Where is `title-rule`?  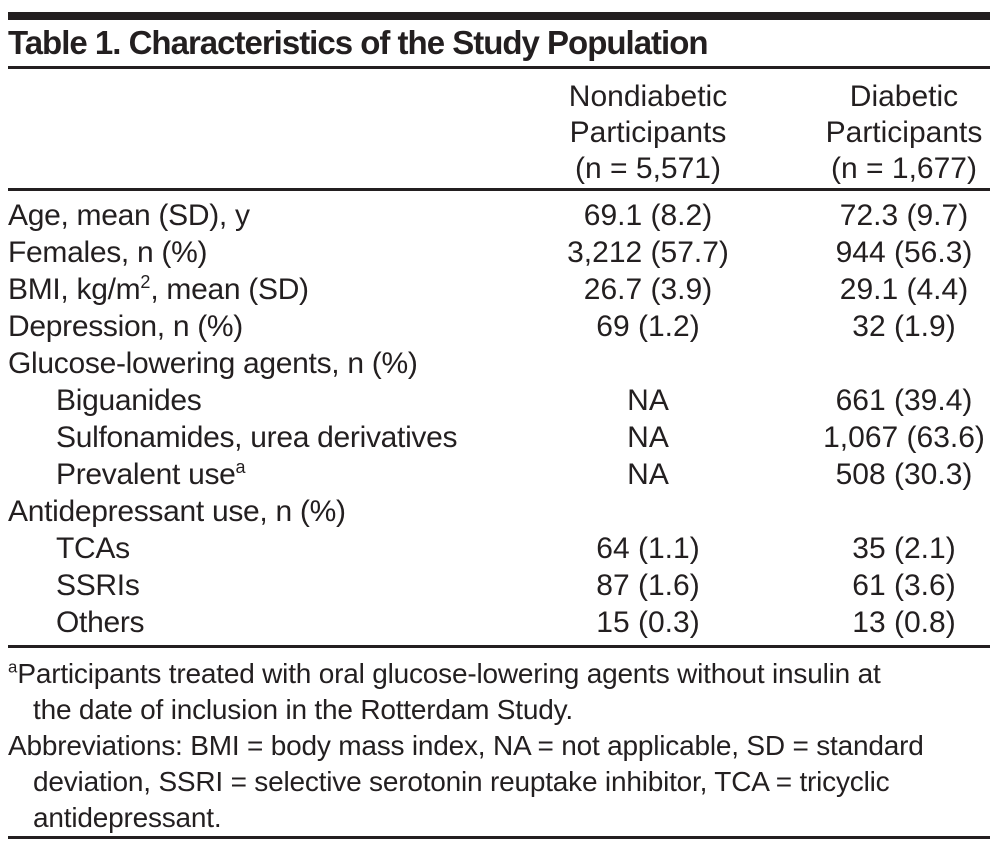 title-rule is located at coordinates (499, 67).